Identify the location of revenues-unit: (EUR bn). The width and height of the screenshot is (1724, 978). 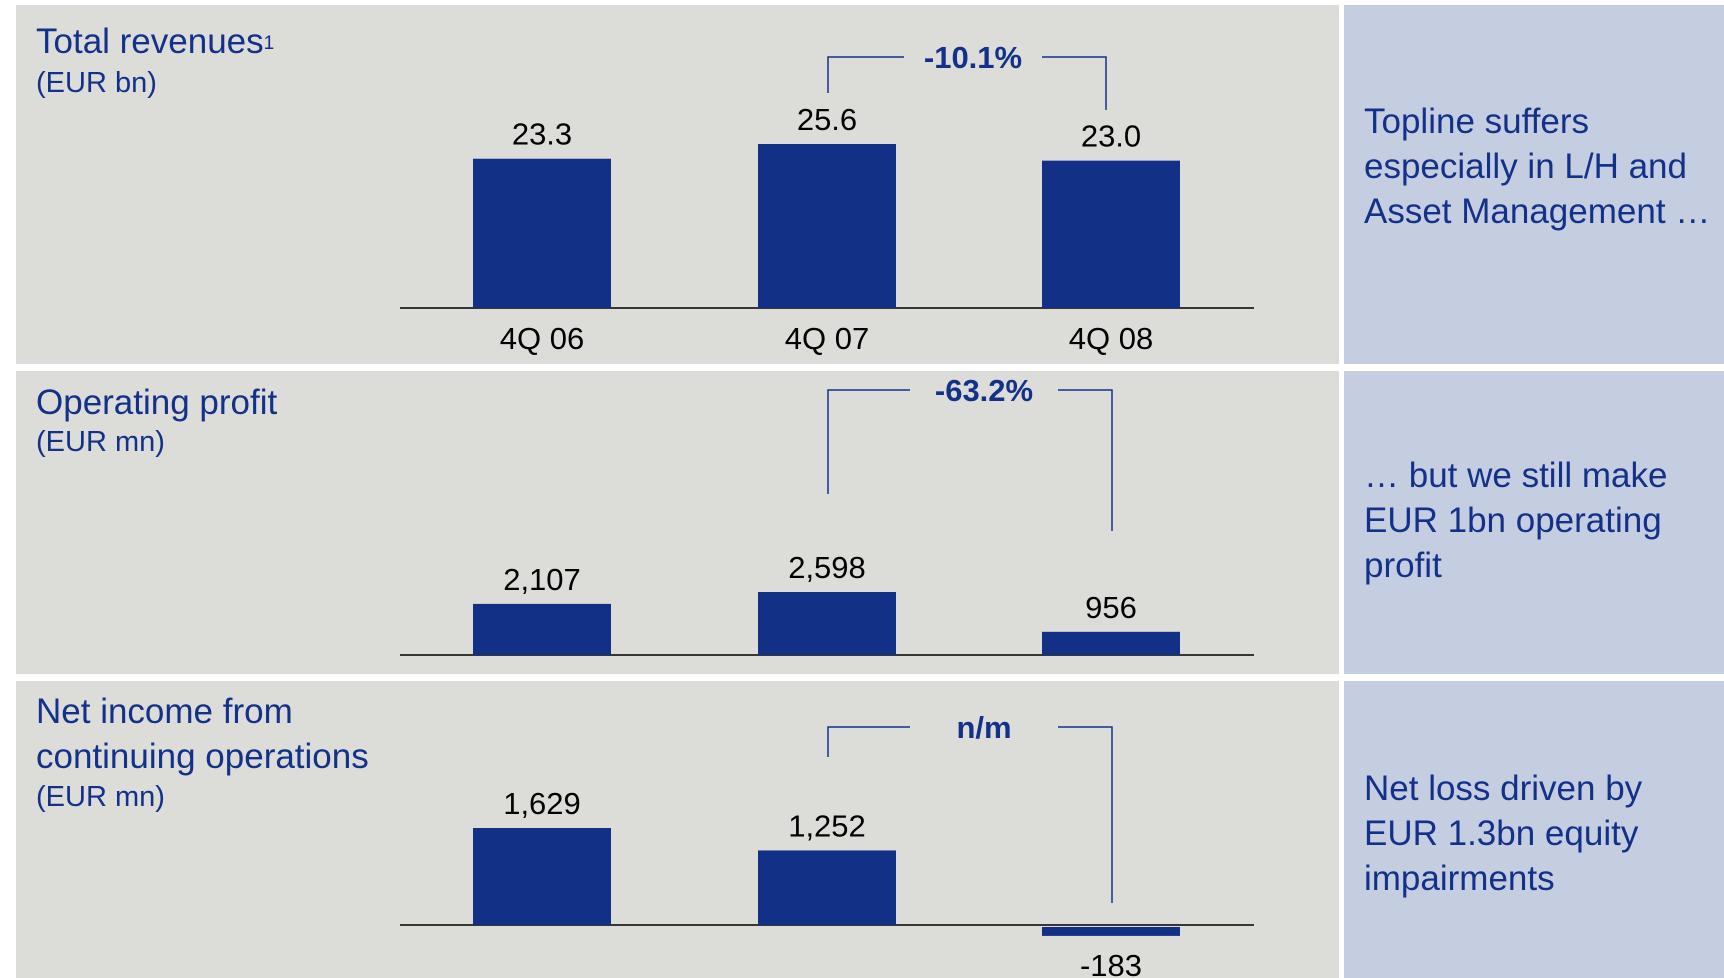
(96, 83).